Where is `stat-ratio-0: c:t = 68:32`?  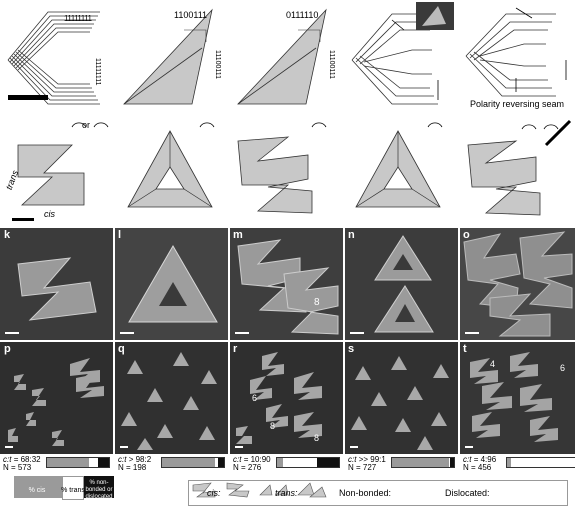 stat-ratio-0: c:t = 68:32 is located at coordinates (22, 459).